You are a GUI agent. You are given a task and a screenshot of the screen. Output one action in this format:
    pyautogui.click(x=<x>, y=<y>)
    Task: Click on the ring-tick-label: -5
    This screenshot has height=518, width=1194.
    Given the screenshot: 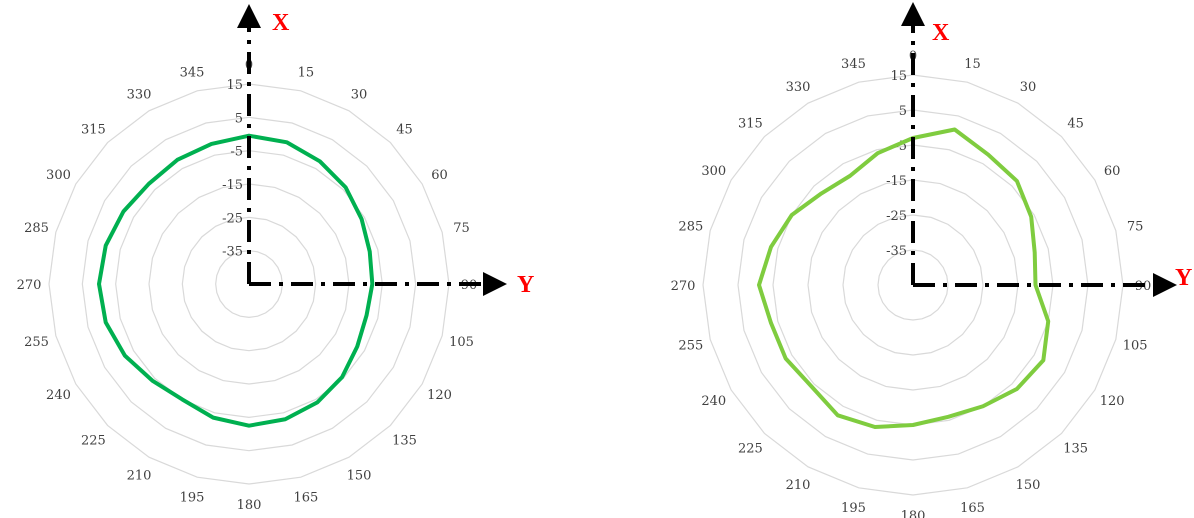 What is the action you would take?
    pyautogui.click(x=236, y=152)
    